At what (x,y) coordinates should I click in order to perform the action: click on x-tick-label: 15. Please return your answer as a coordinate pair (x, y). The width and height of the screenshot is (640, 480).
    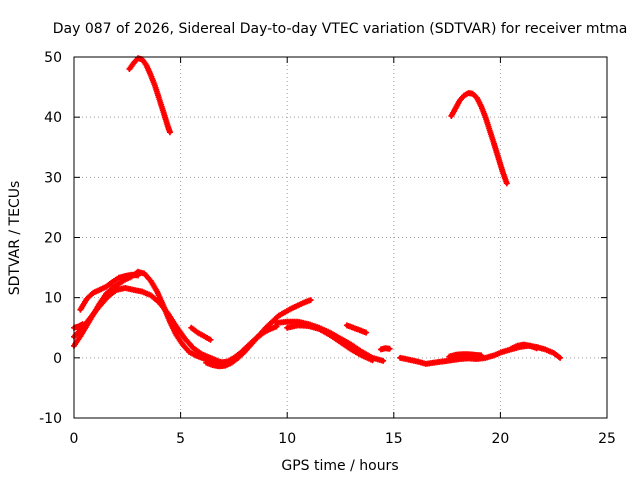
    Looking at the image, I should click on (394, 439).